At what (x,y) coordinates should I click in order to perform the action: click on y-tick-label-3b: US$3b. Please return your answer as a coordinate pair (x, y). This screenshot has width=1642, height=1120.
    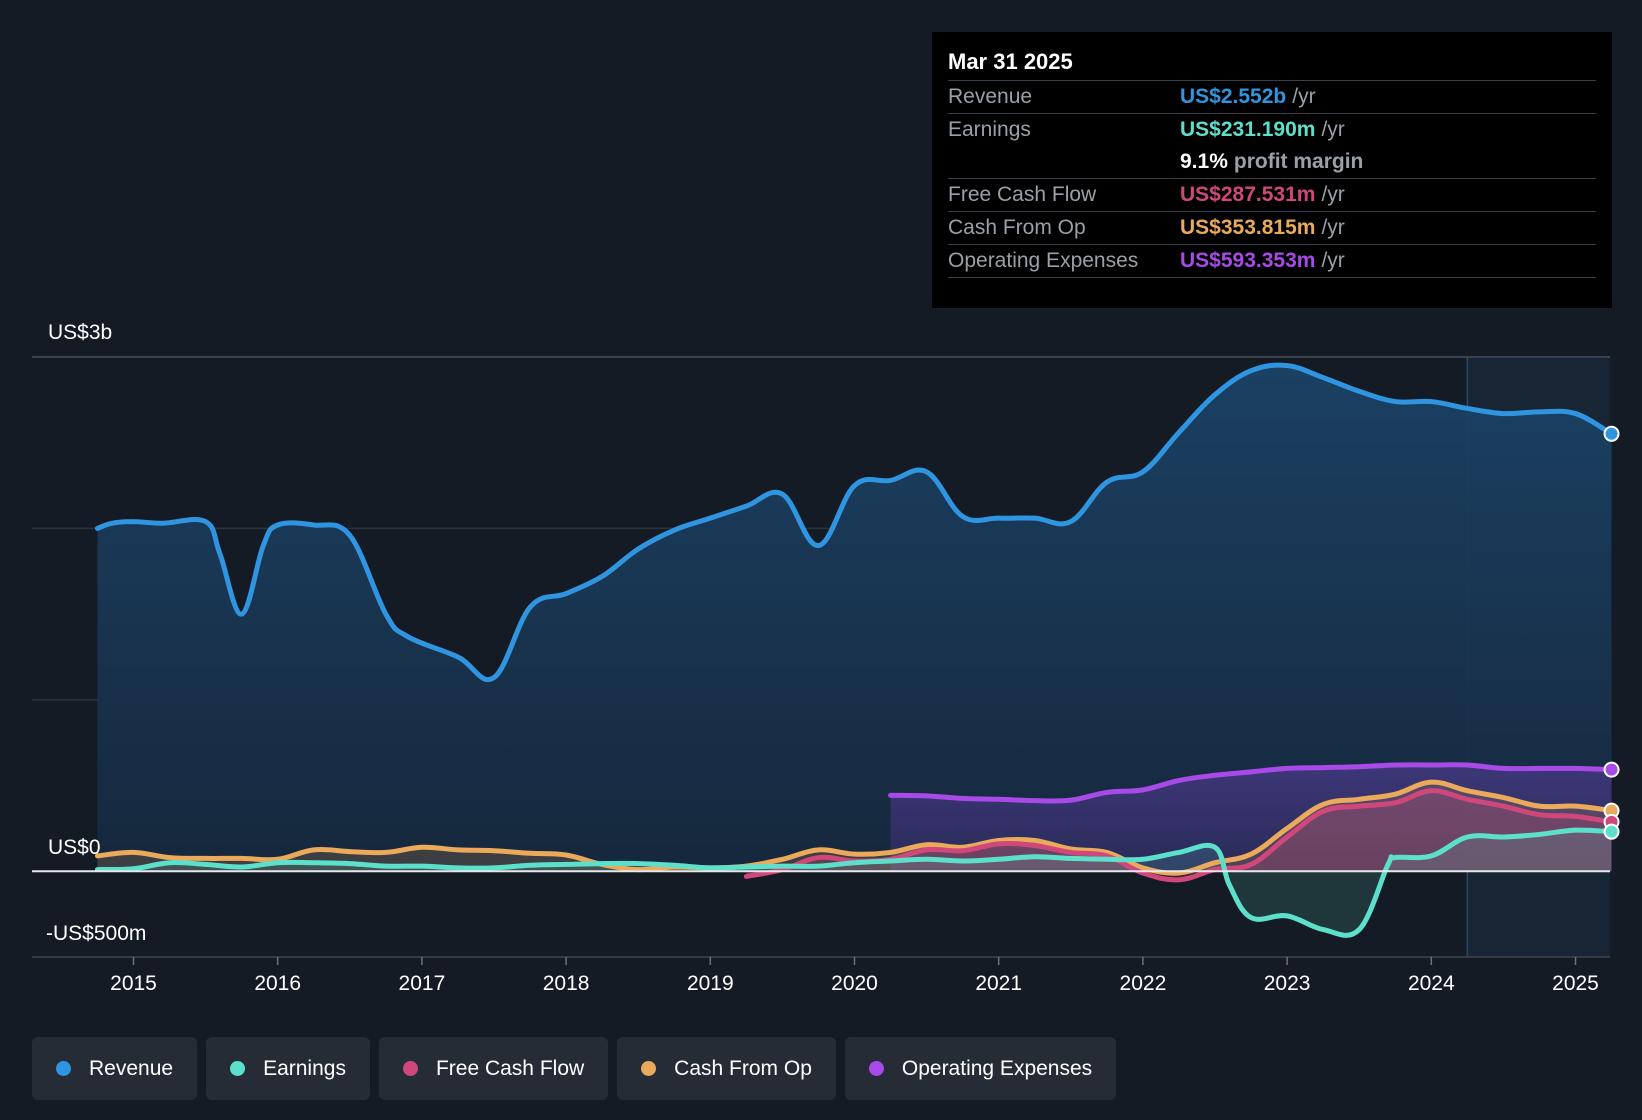
    Looking at the image, I should click on (80, 332).